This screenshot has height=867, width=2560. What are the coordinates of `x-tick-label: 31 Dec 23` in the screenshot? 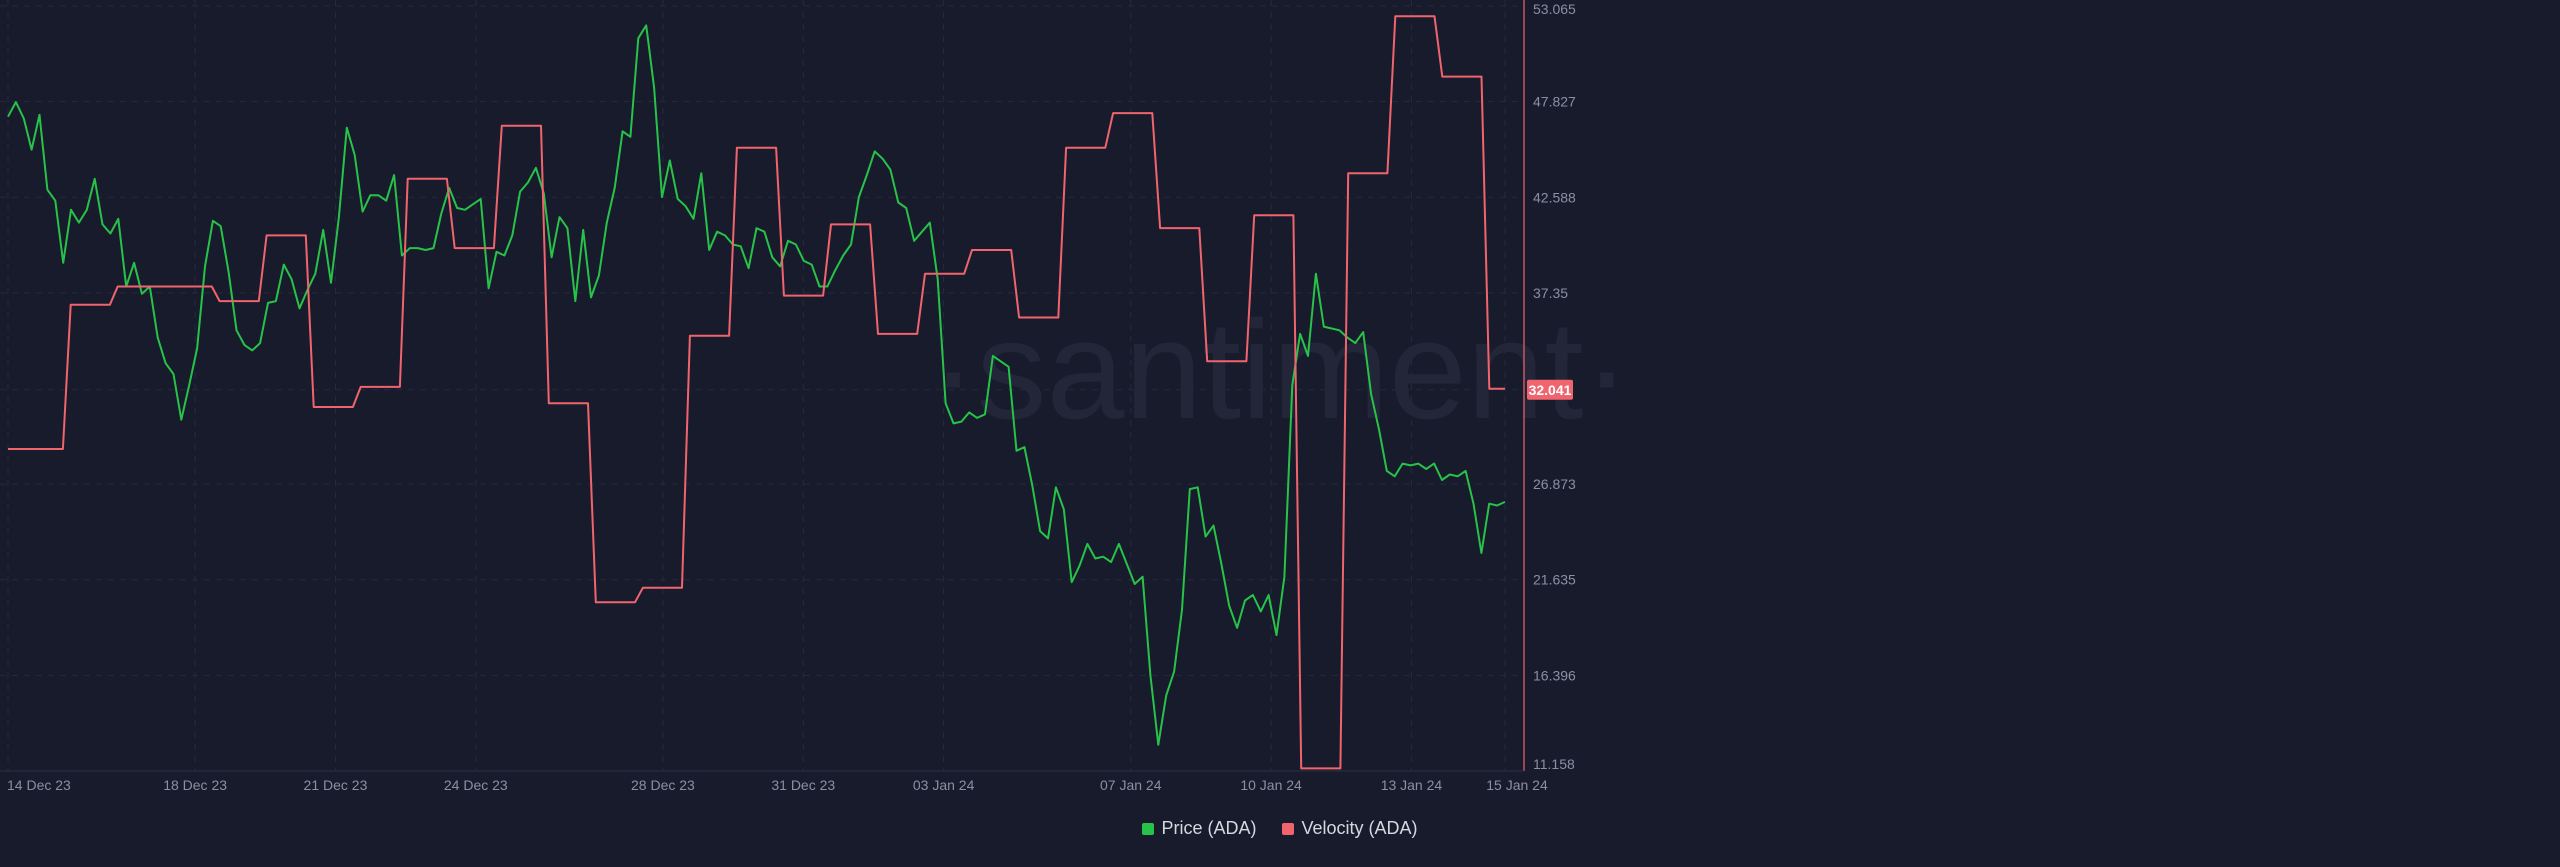 It's located at (803, 785).